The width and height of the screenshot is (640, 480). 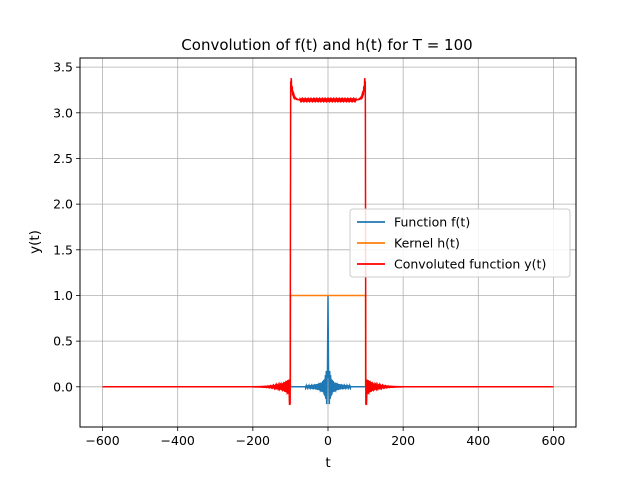 I want to click on legend-entry: Function f(t), so click(x=432, y=222).